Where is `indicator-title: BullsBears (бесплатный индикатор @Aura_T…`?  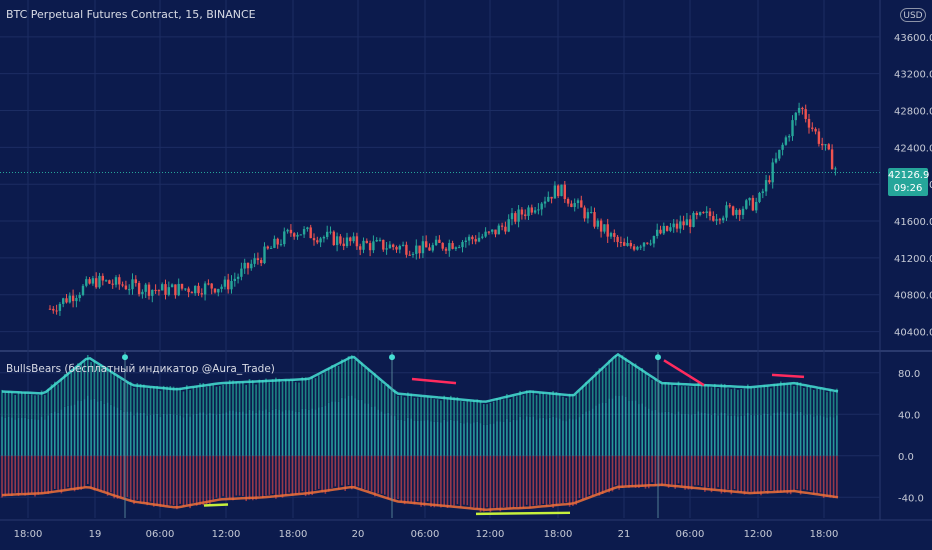 indicator-title: BullsBears (бесплатный индикатор @Aura_T… is located at coordinates (140, 369).